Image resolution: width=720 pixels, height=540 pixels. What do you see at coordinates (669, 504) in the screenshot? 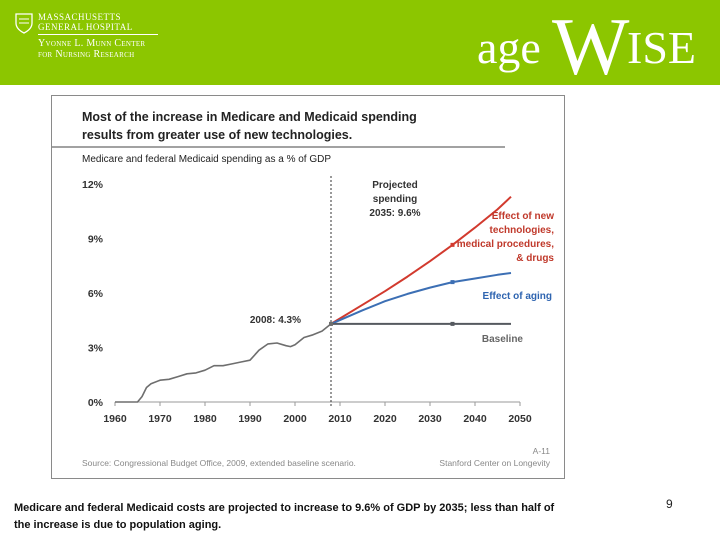
I see `page-number: 9` at bounding box center [669, 504].